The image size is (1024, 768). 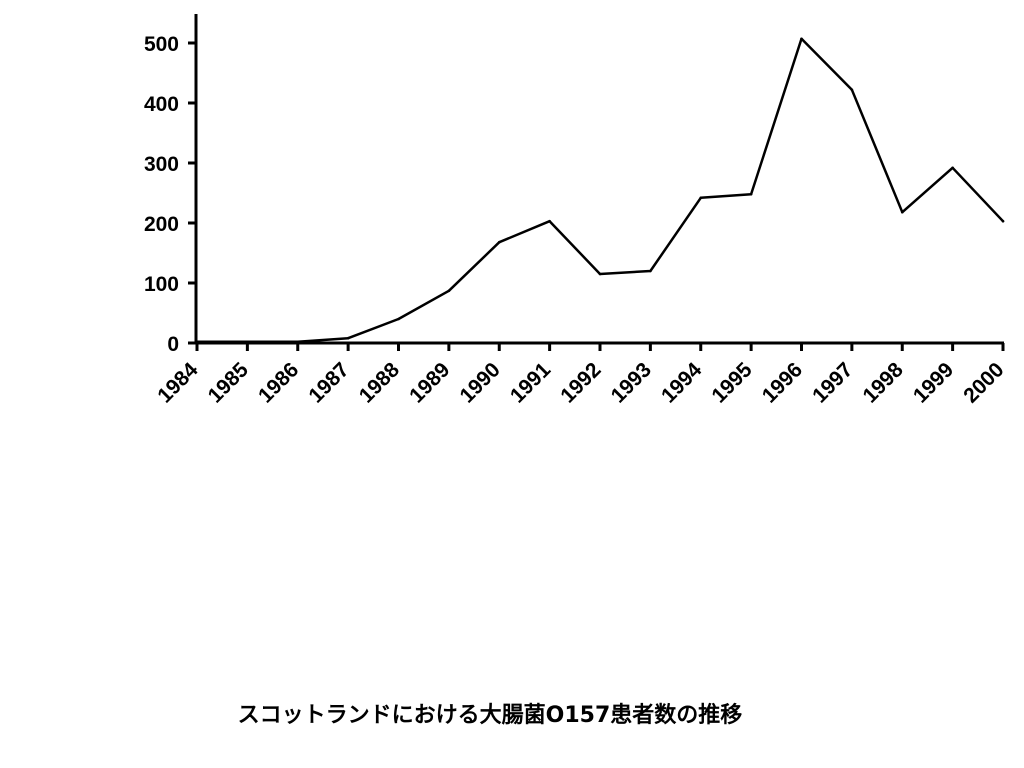 I want to click on x-tick-label: 1999, so click(x=933, y=382).